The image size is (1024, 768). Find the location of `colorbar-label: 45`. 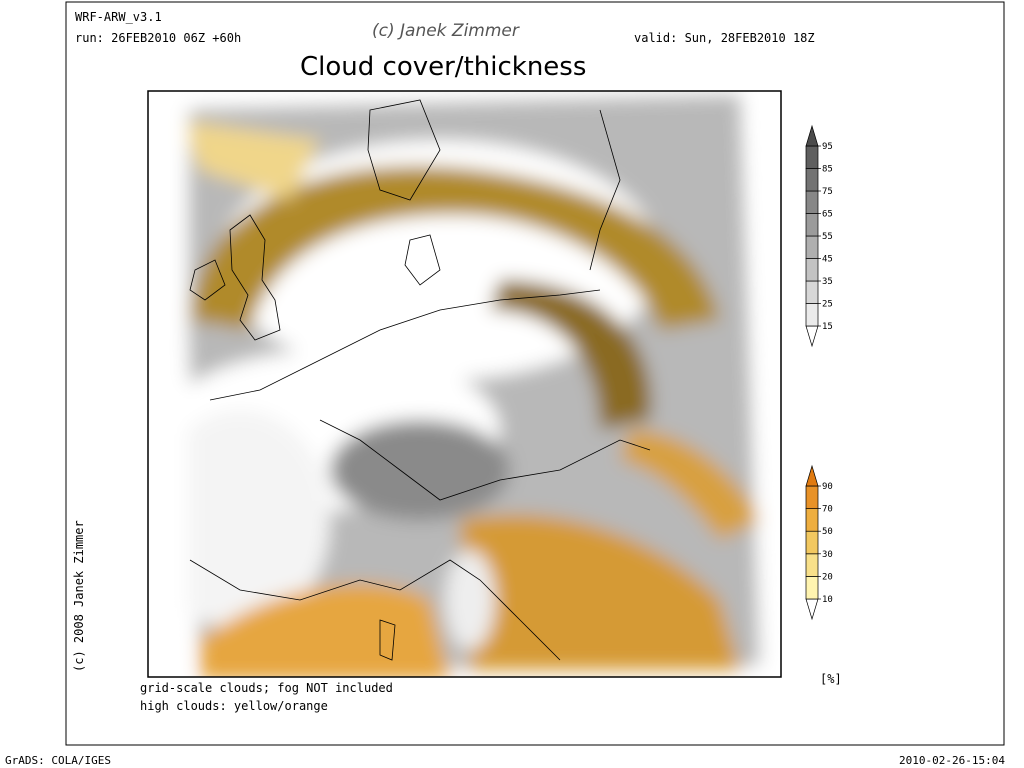

colorbar-label: 45 is located at coordinates (827, 260).